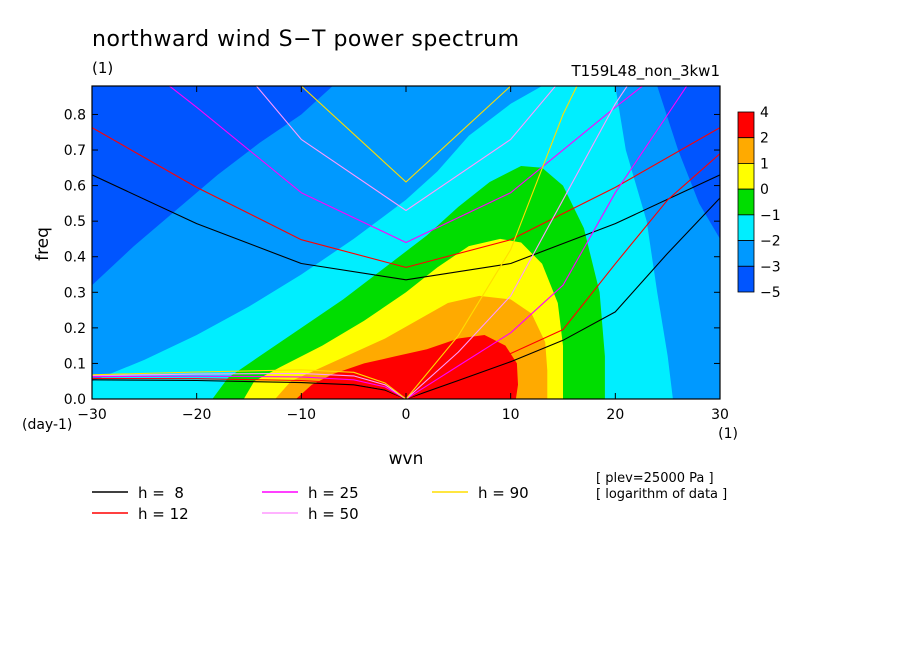 Image resolution: width=904 pixels, height=654 pixels. What do you see at coordinates (310, 503) in the screenshot?
I see `legend: h = 8 h = 25 h = 90 h = 12 h = 50` at bounding box center [310, 503].